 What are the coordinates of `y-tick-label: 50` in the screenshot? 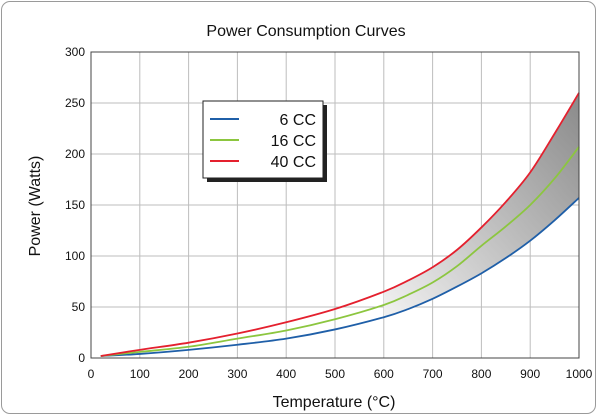 It's located at (79, 307).